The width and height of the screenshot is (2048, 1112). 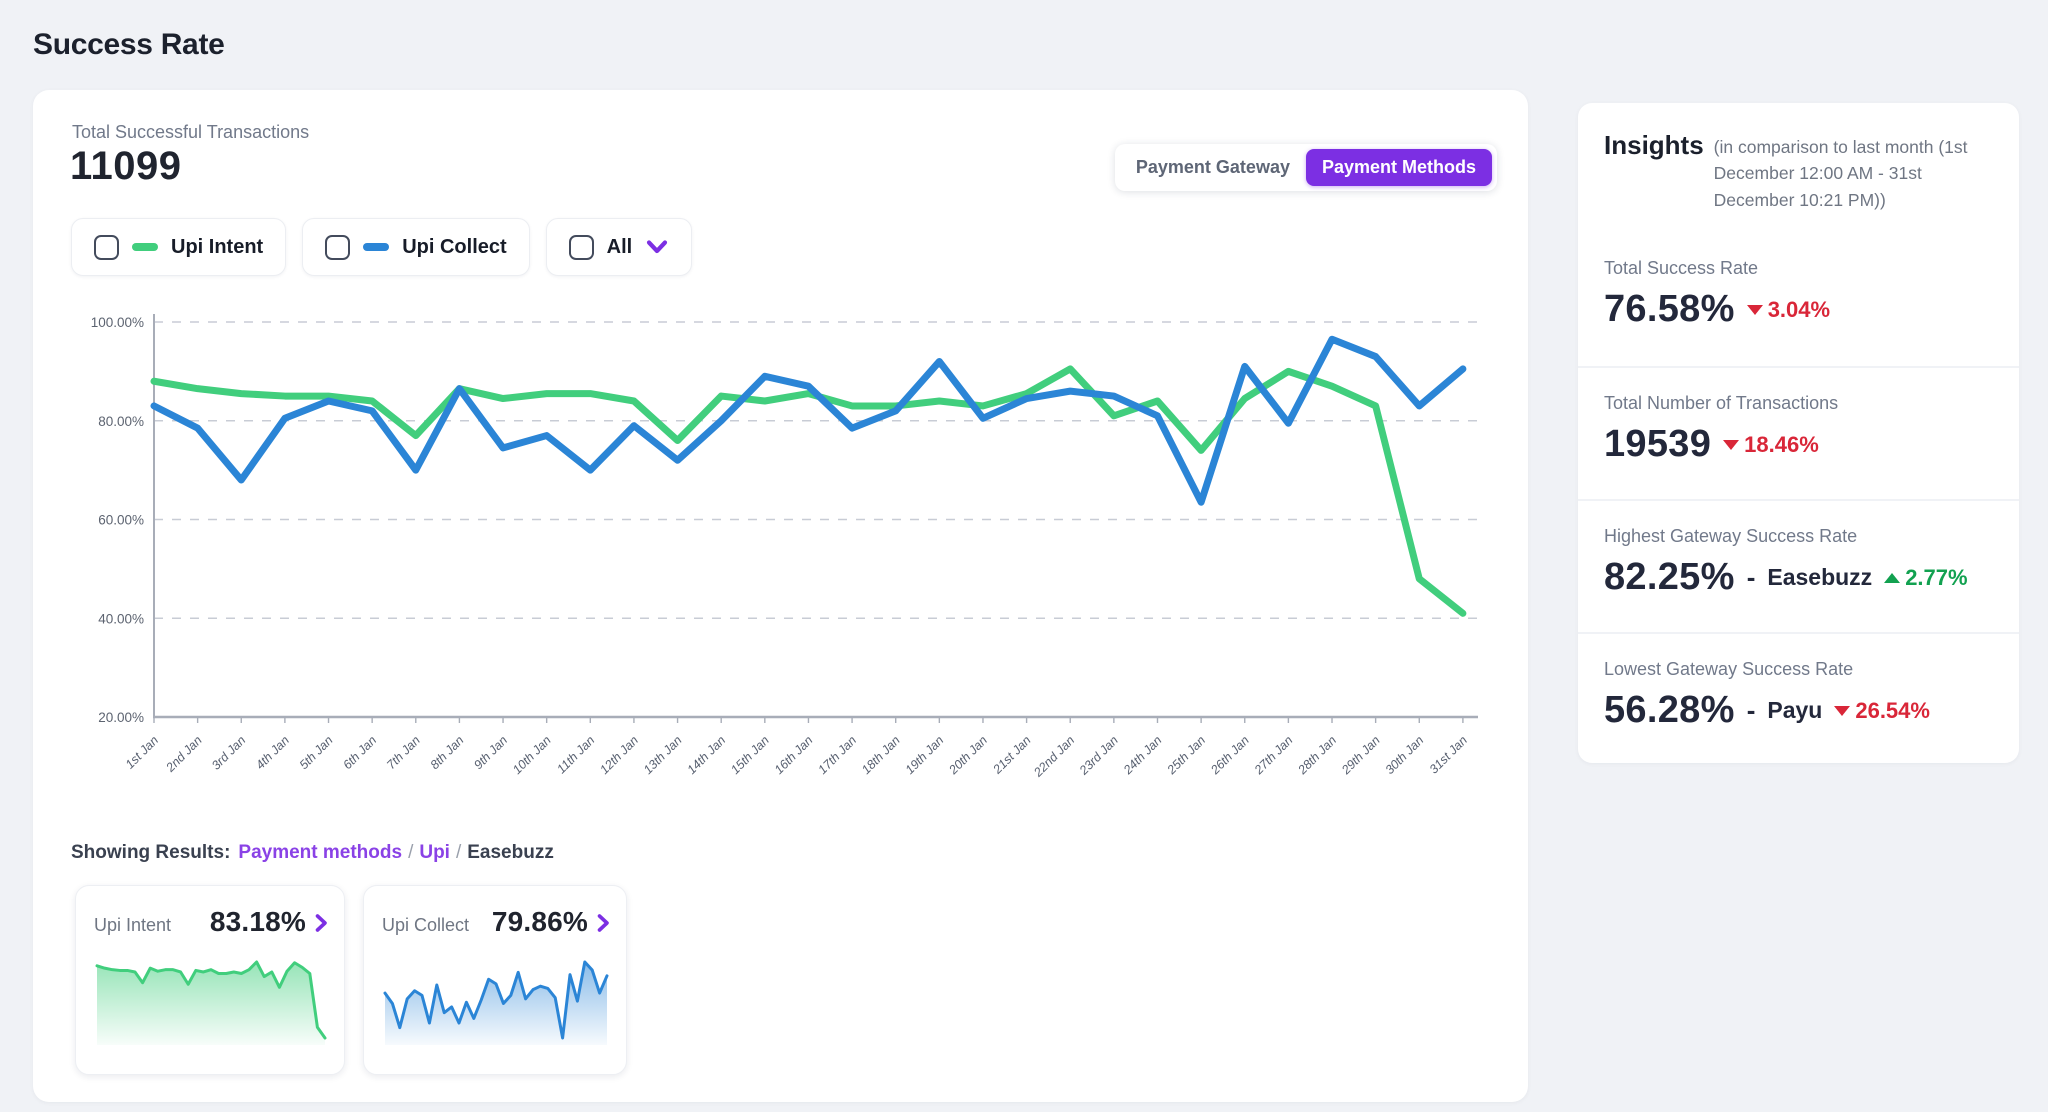 I want to click on x-axis-tick-label: 1st Jan, so click(x=142, y=752).